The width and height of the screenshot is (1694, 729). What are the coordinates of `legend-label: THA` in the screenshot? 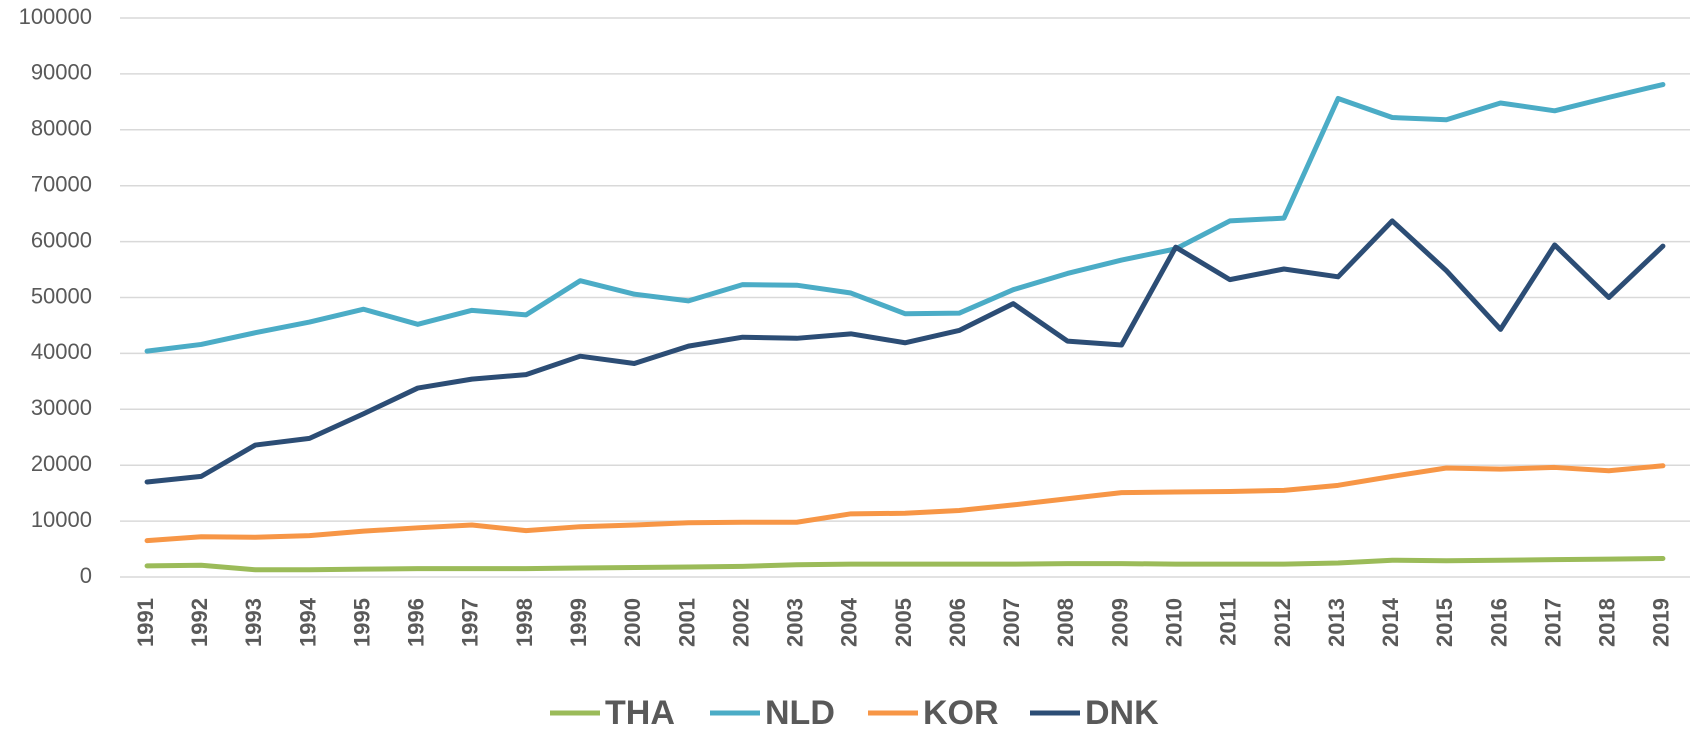 It's located at (640, 711).